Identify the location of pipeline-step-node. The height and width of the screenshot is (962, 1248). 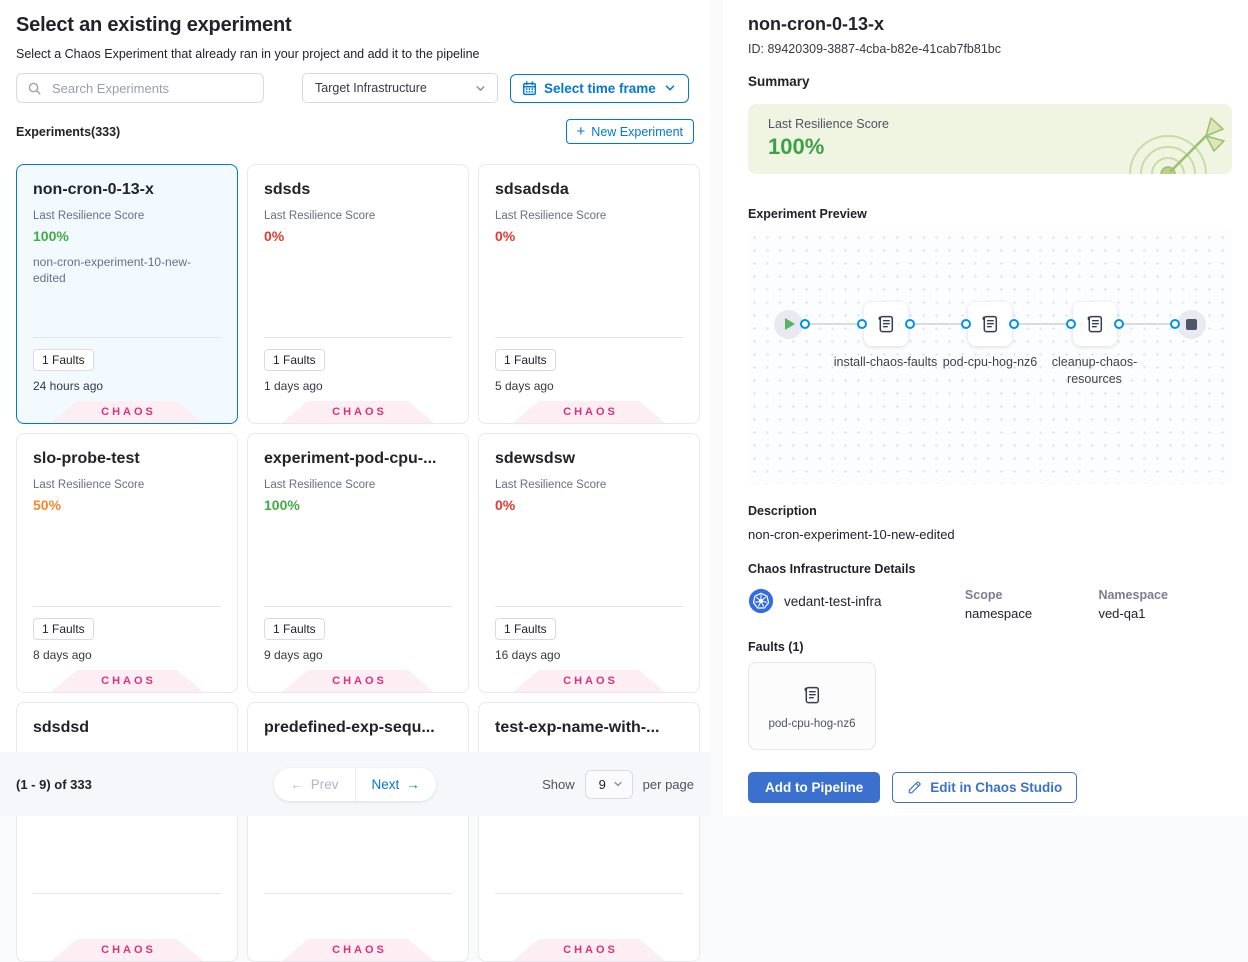
(1094, 324).